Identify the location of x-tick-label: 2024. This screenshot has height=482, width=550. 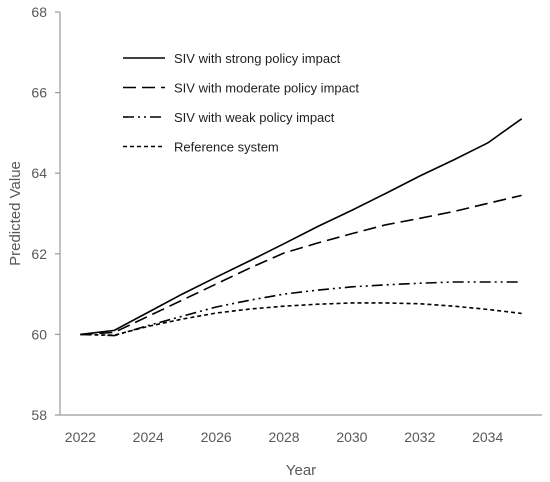
(148, 437).